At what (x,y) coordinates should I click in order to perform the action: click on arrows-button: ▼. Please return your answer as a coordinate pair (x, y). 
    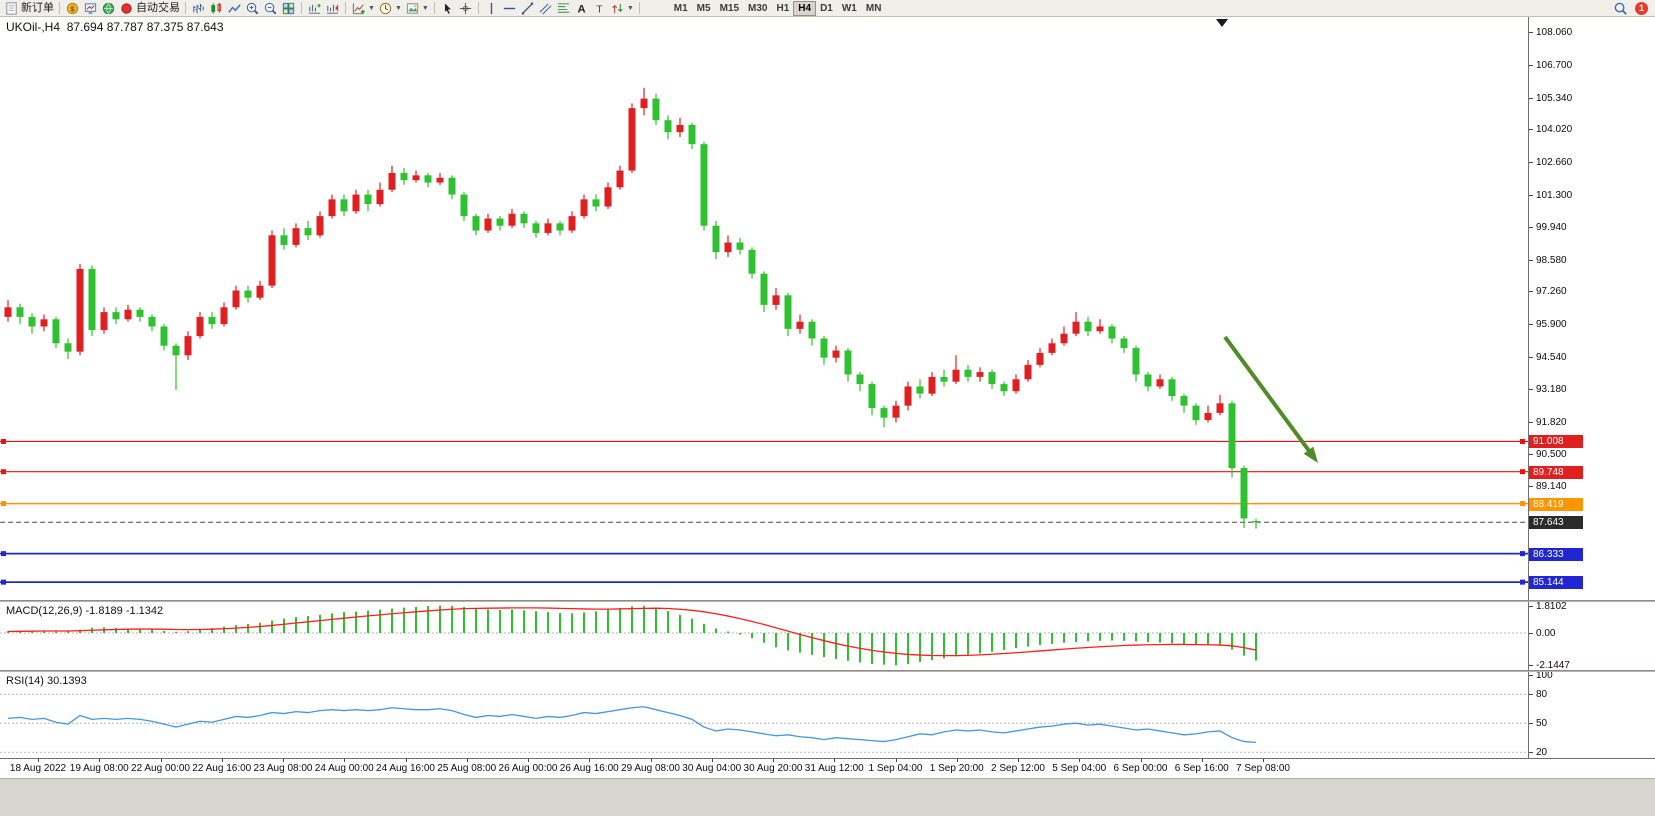
    Looking at the image, I should click on (622, 8).